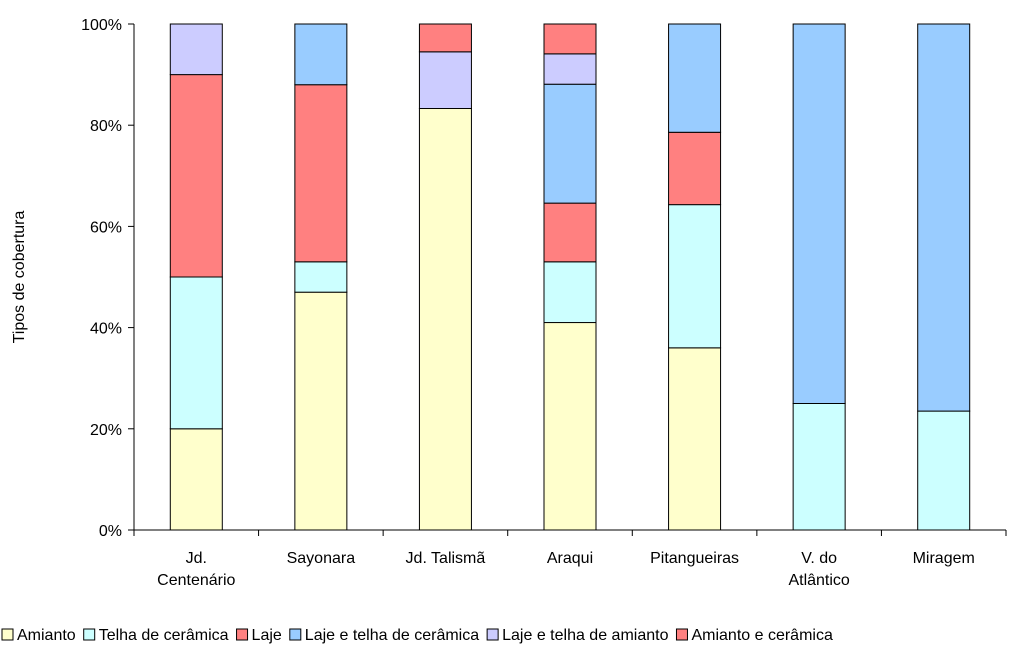 This screenshot has width=1012, height=653. I want to click on y-tick-label: 60%, so click(106, 227).